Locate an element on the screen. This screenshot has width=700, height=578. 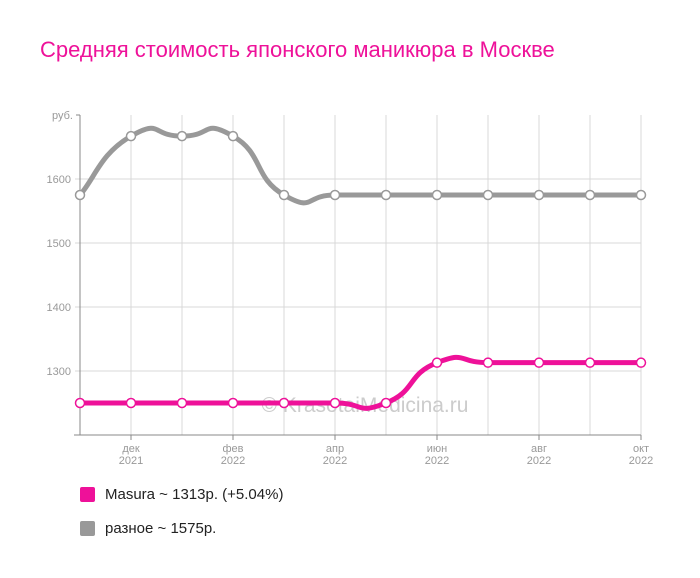
legend: Masura ~ 1313р. (+5.04%) разное ~ 1575р. is located at coordinates (181, 518).